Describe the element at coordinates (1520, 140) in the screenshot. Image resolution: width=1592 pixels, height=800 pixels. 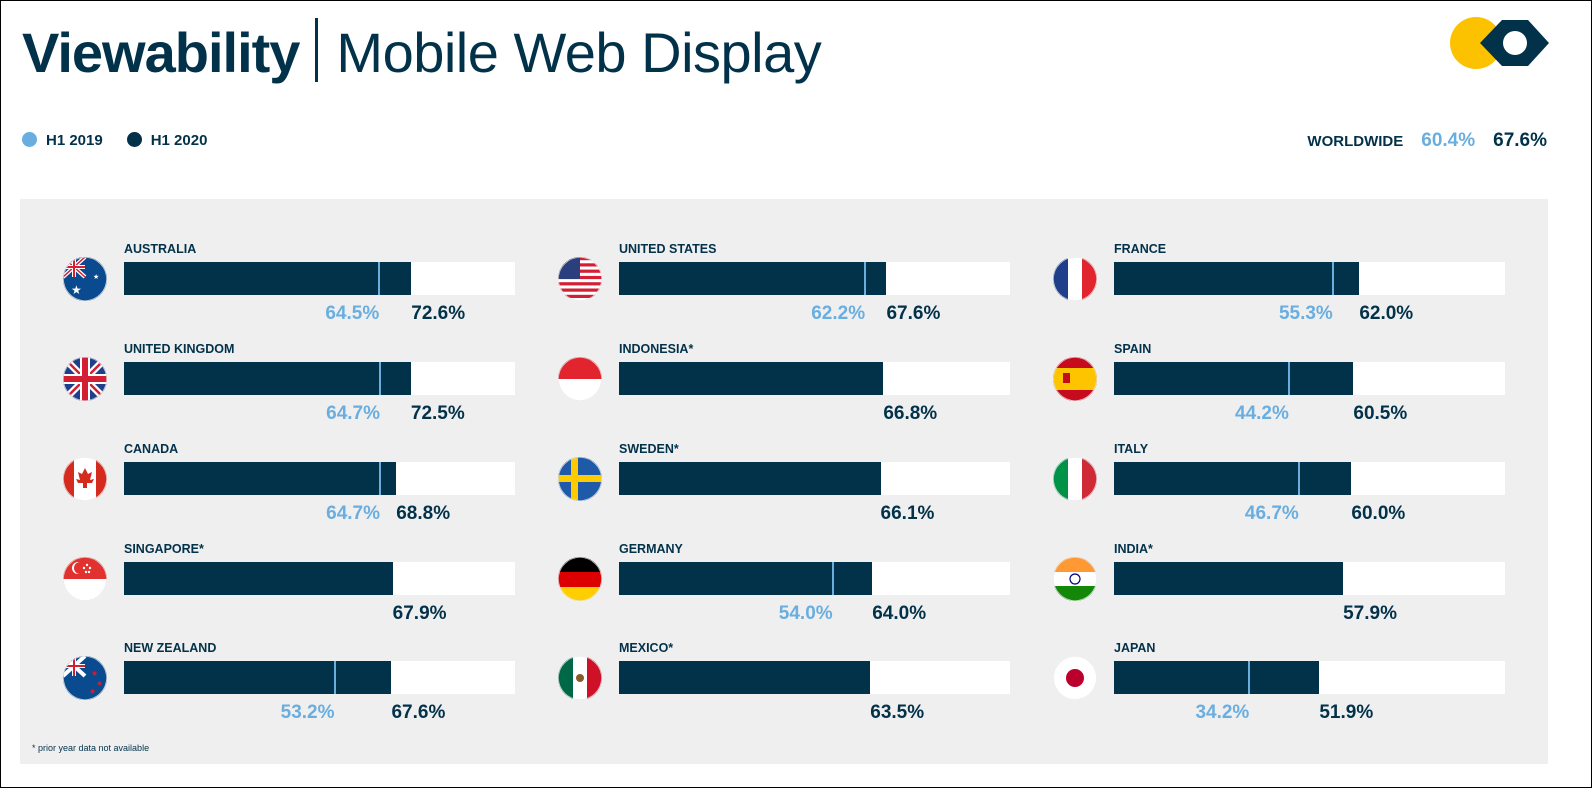
I see `worldwide-2020-value: 67.6%` at that location.